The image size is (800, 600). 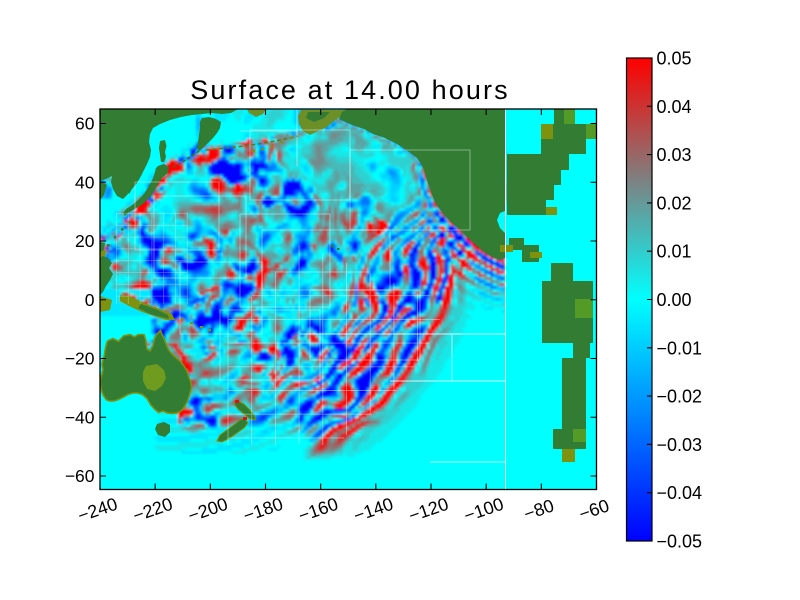 I want to click on svg-text: 20, so click(x=85, y=241).